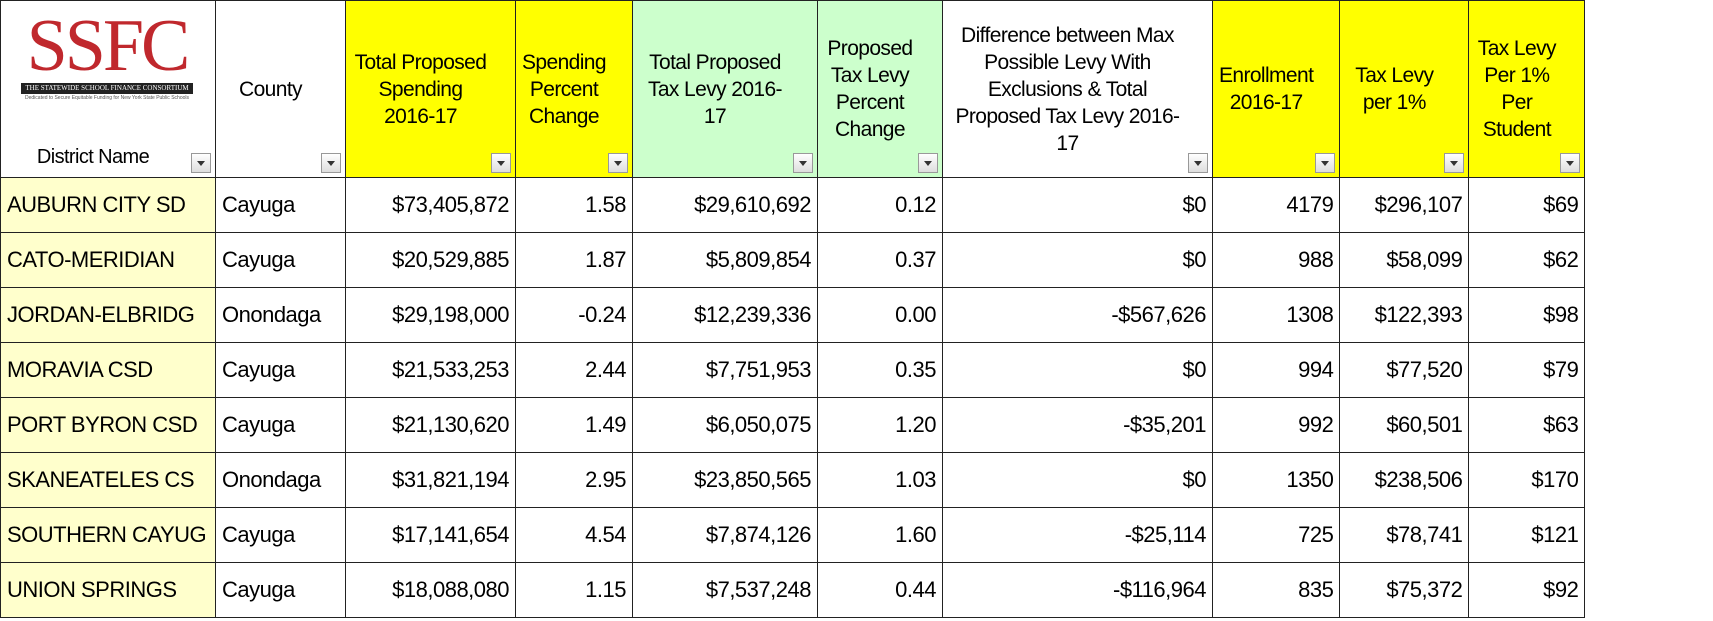  Describe the element at coordinates (574, 480) in the screenshot. I see `table-cell: 2.95` at that location.